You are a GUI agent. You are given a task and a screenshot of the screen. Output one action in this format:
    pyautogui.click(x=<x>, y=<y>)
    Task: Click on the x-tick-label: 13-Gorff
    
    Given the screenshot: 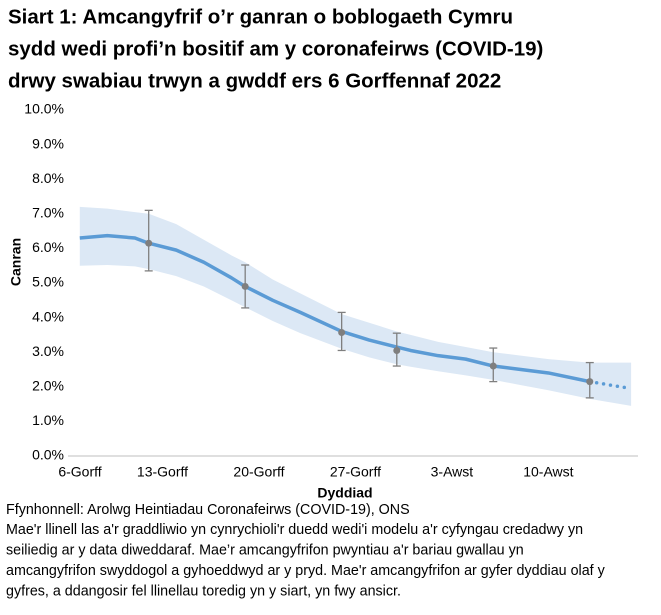 What is the action you would take?
    pyautogui.click(x=162, y=472)
    